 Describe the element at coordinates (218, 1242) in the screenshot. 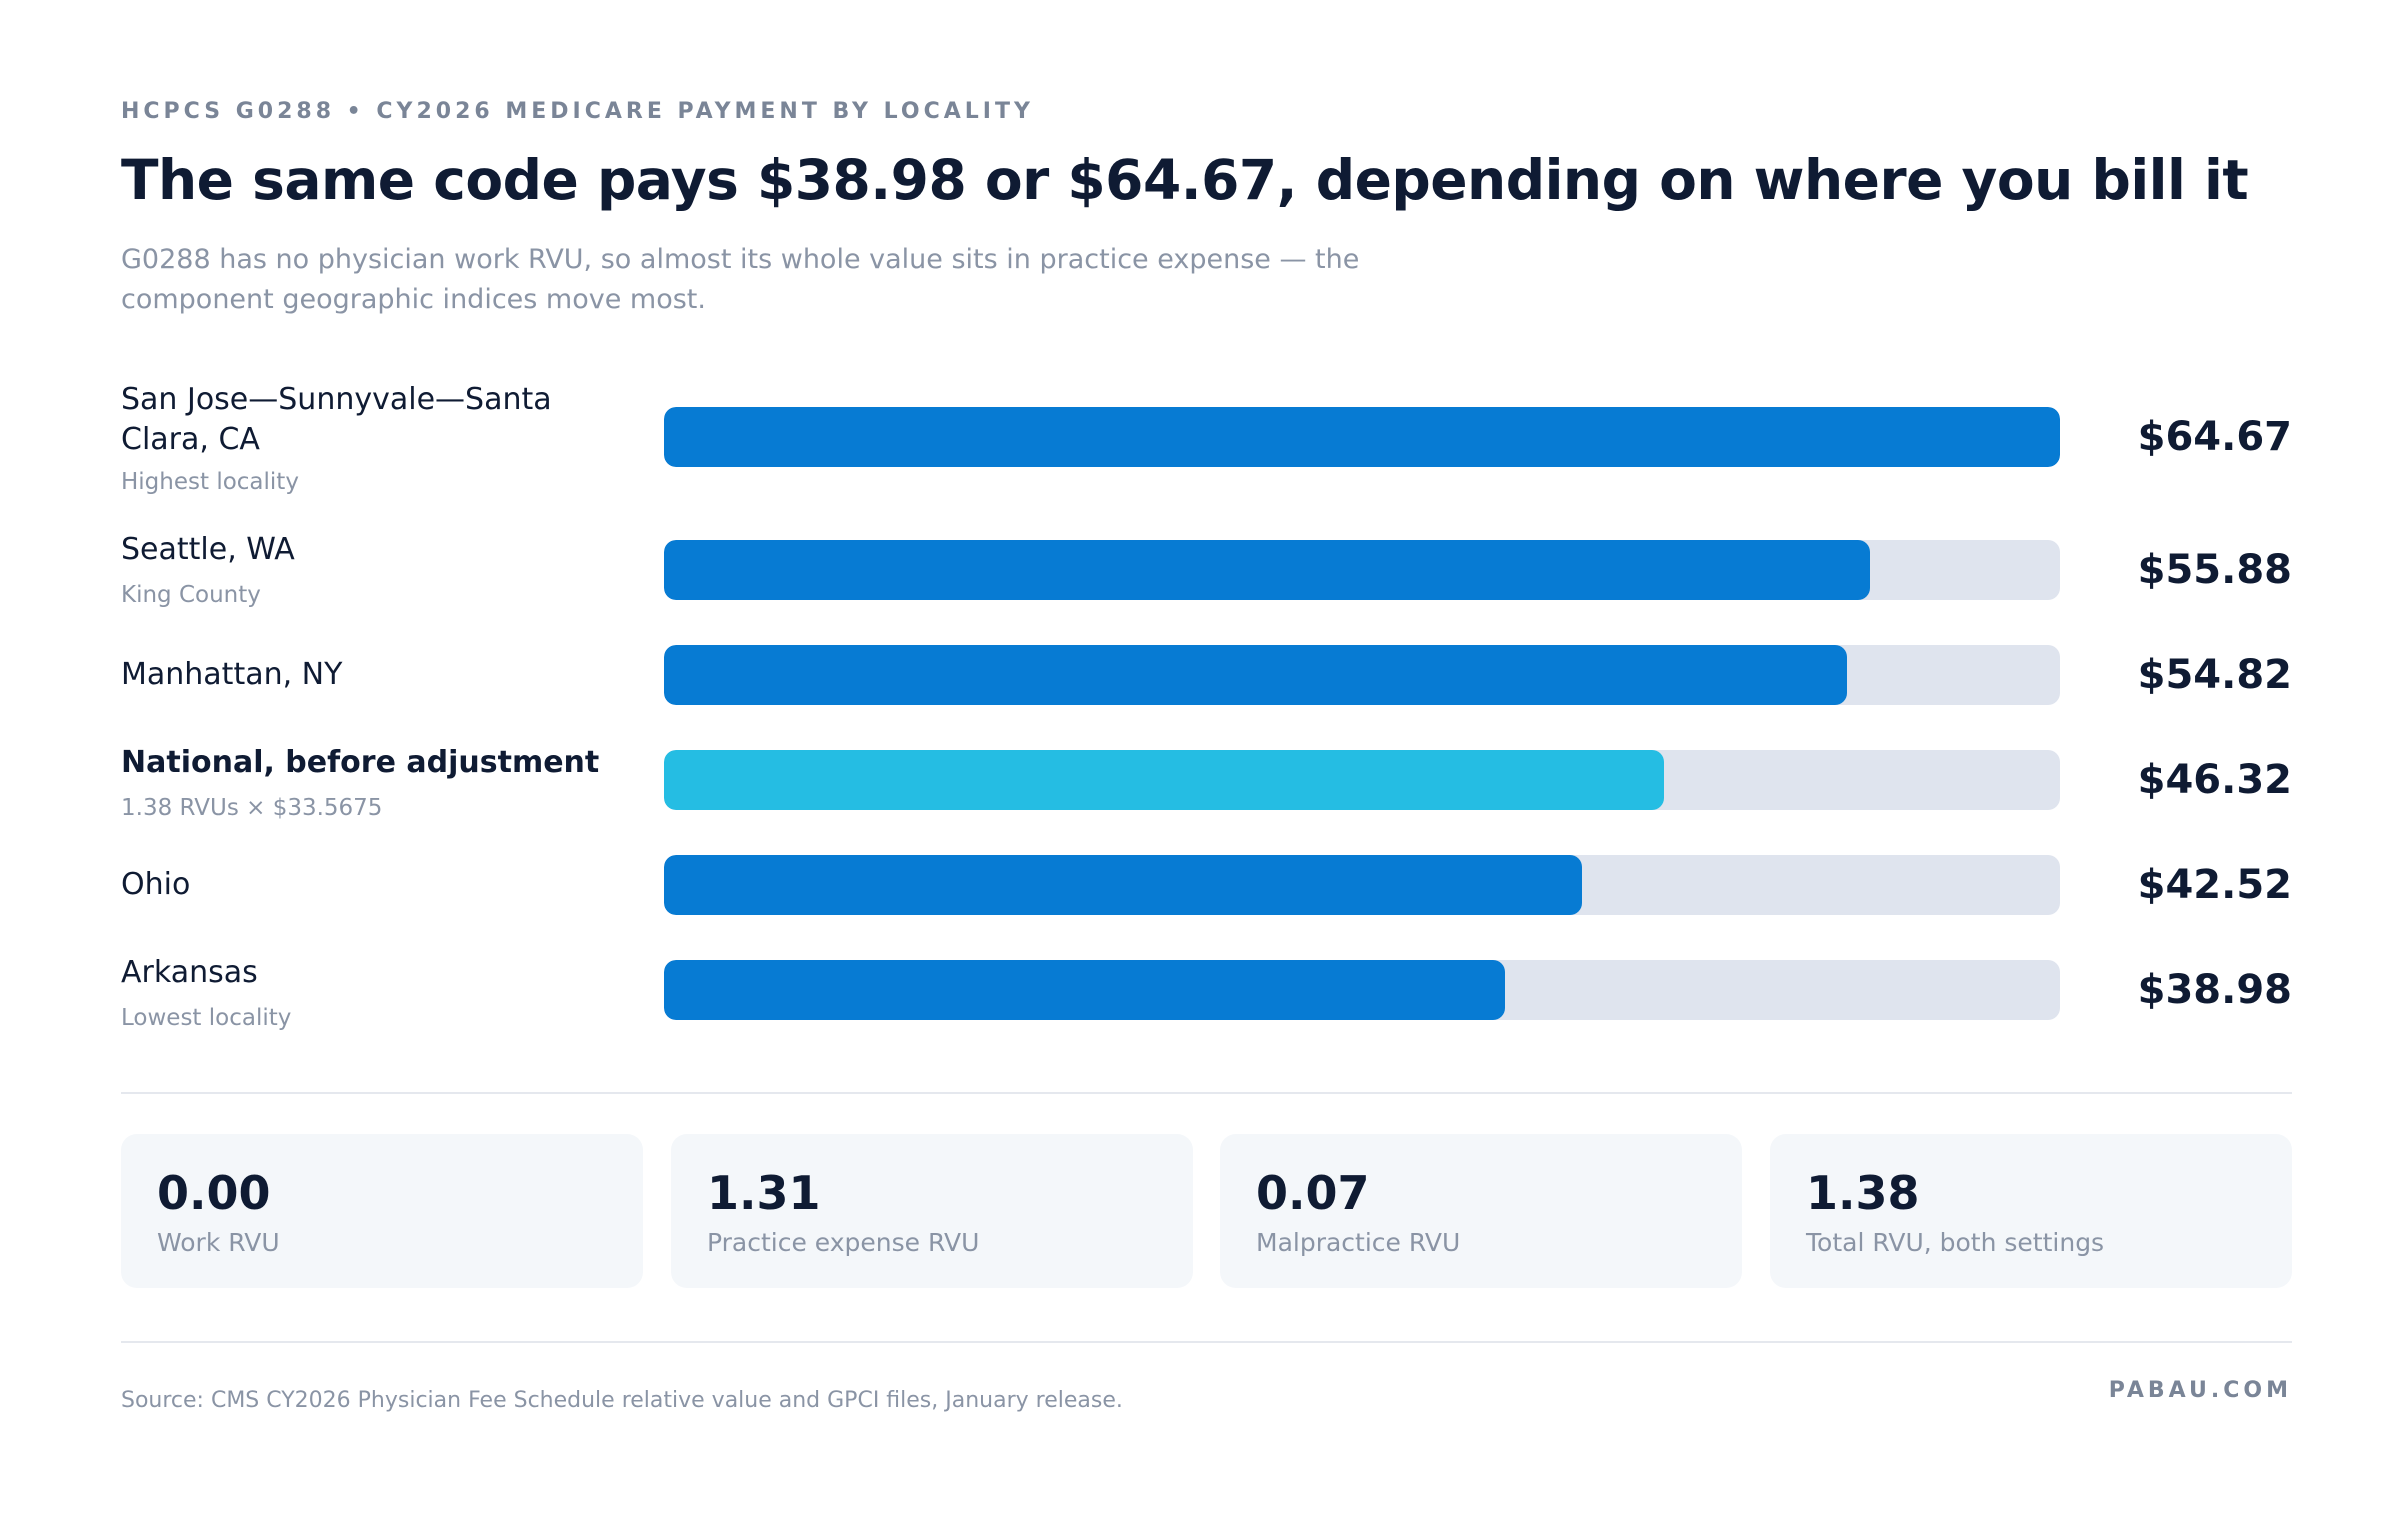

I see `stat-label: Work RVU` at that location.